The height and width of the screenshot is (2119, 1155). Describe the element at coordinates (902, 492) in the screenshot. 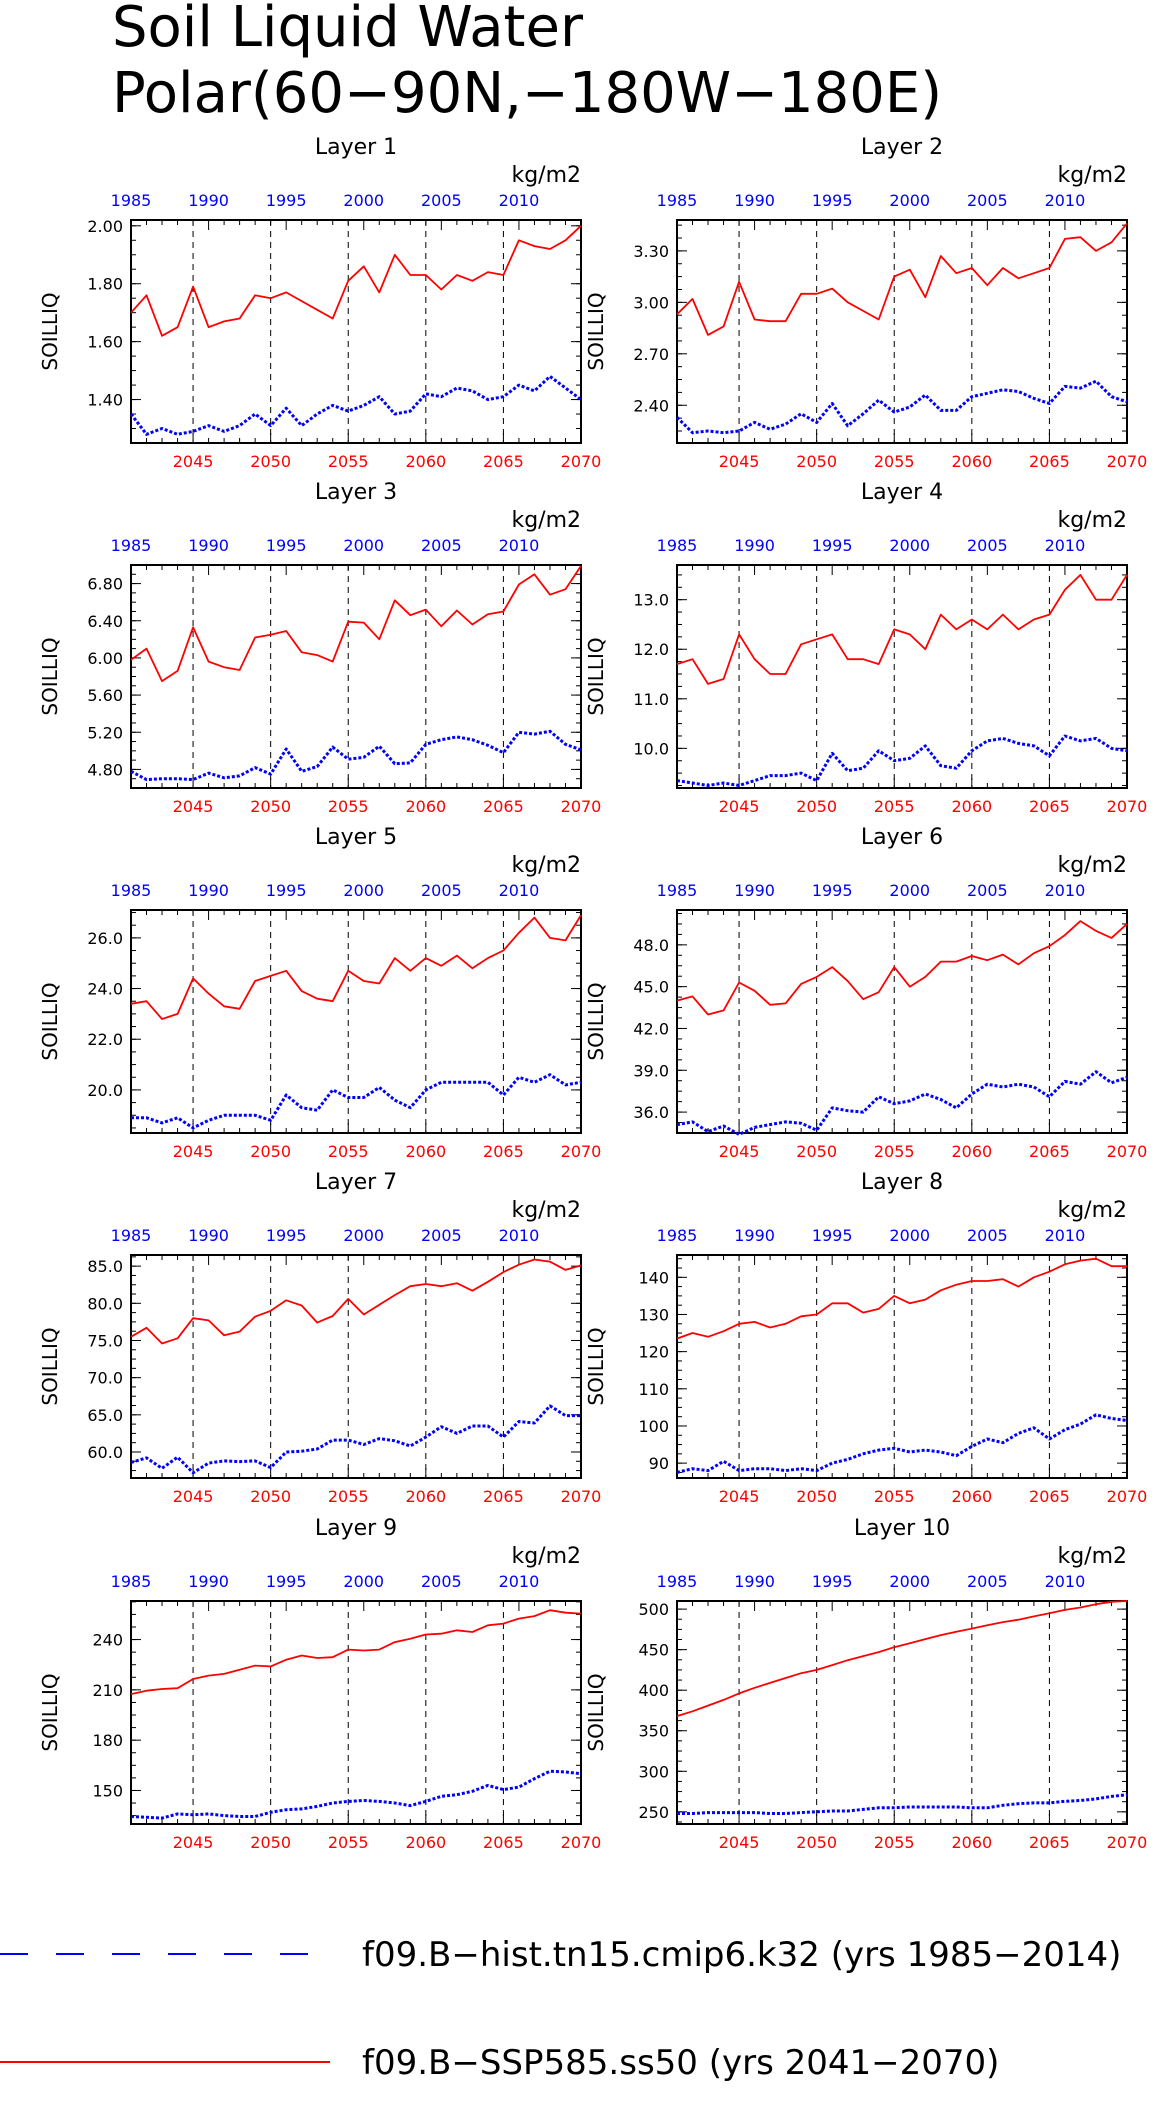

I see `panel-title: Layer 4` at that location.